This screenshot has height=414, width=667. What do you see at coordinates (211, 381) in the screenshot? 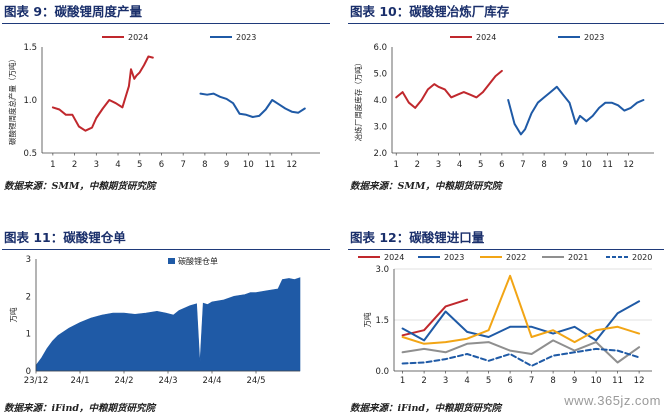
I see `x-tick-label: 24/4` at bounding box center [211, 381].